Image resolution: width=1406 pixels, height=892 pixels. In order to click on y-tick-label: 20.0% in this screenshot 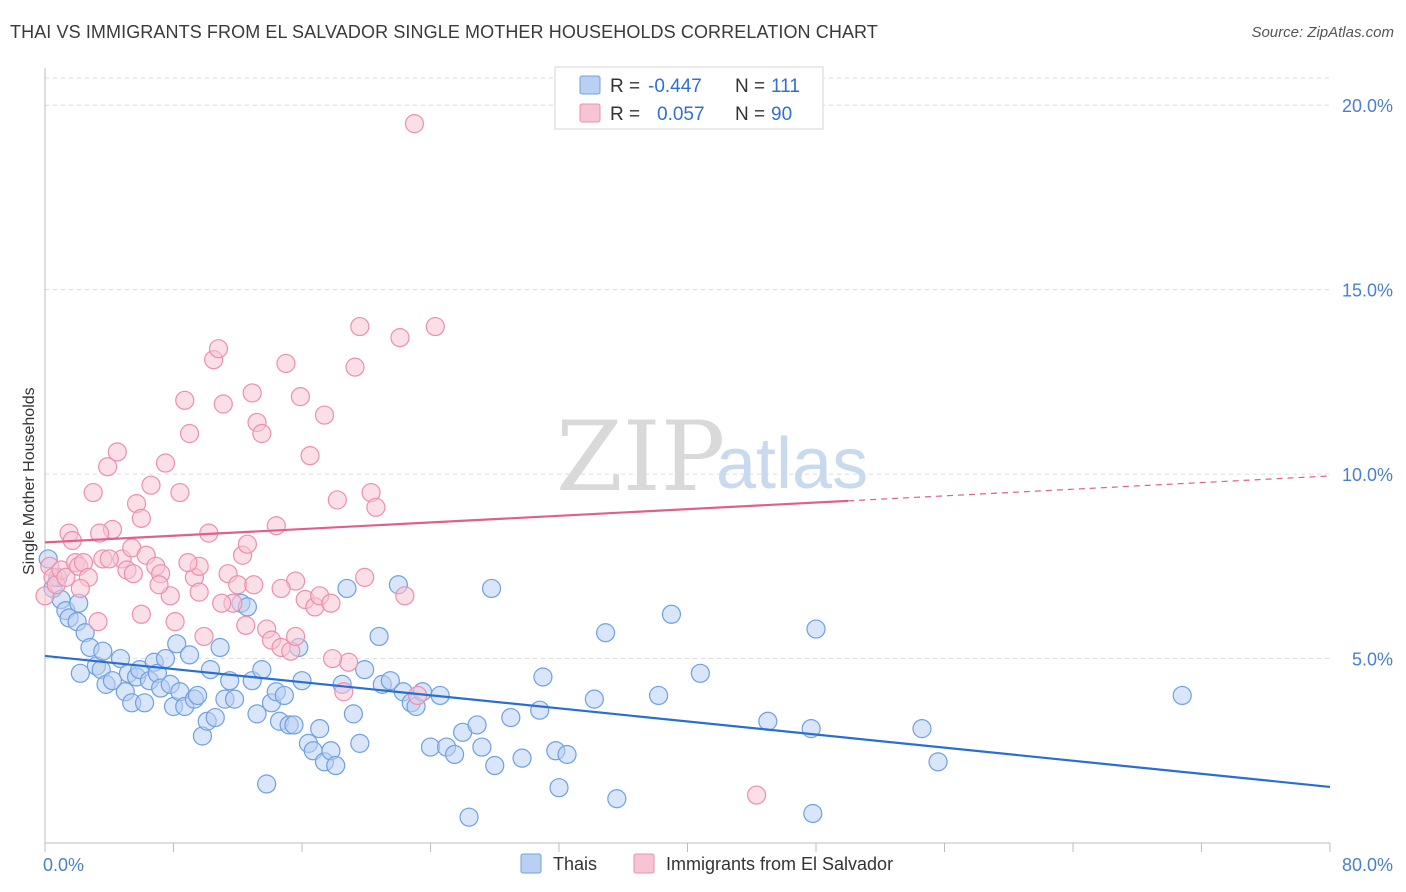, I will do `click(1367, 106)`.